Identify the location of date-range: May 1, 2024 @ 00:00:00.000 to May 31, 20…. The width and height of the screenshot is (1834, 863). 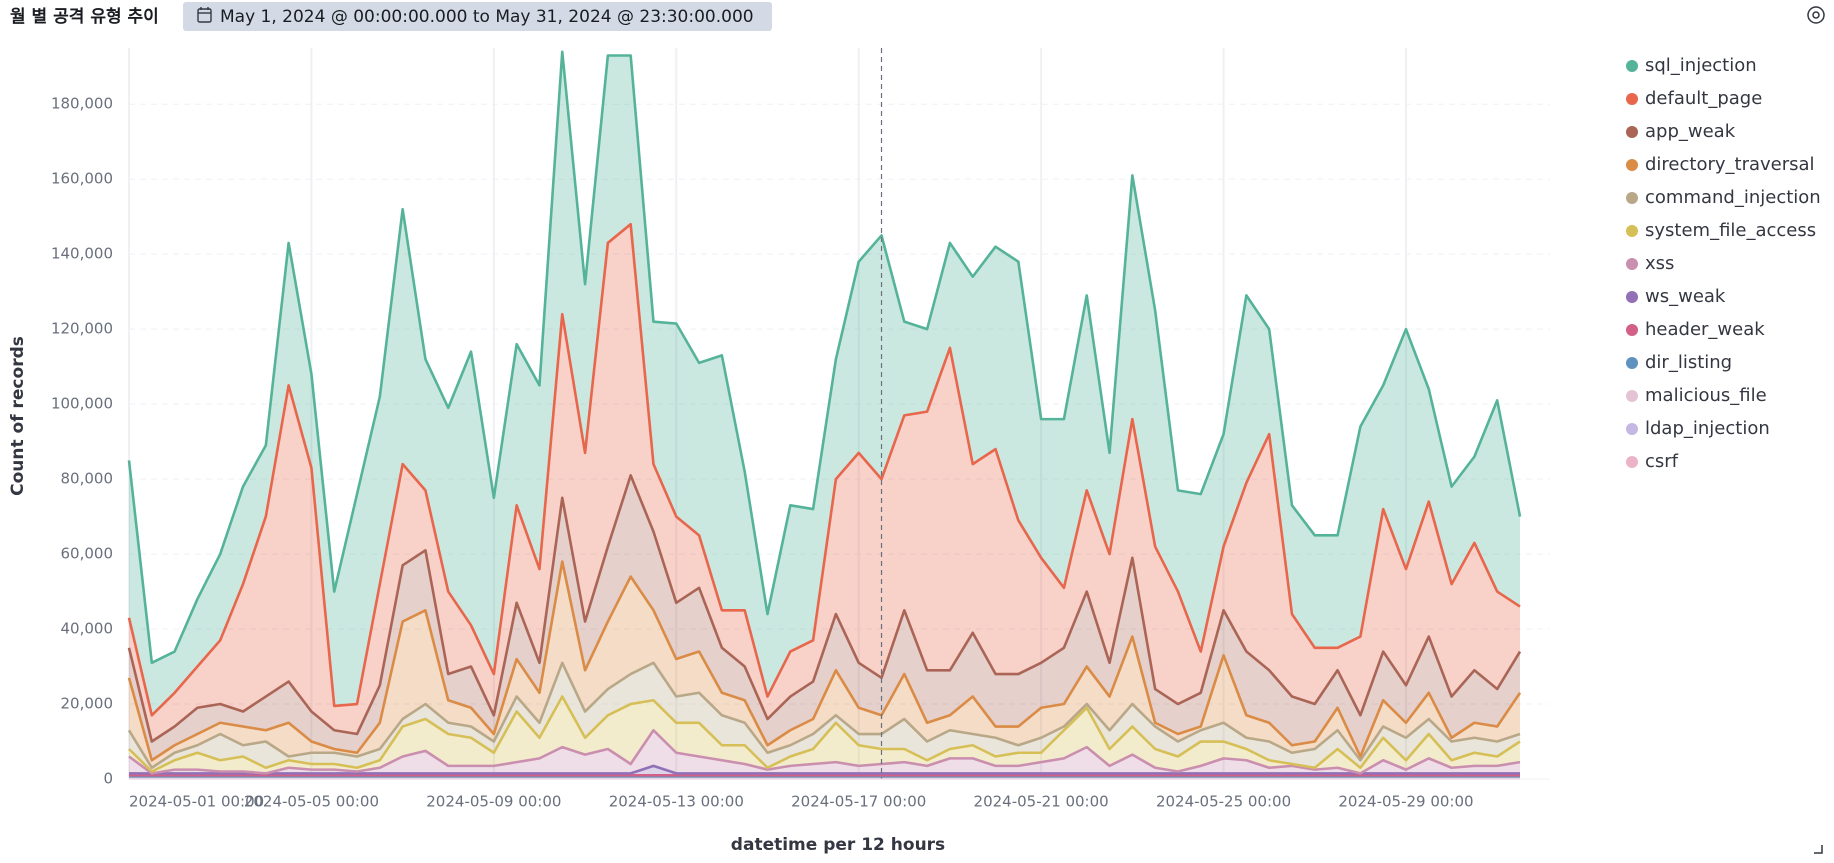
(487, 17).